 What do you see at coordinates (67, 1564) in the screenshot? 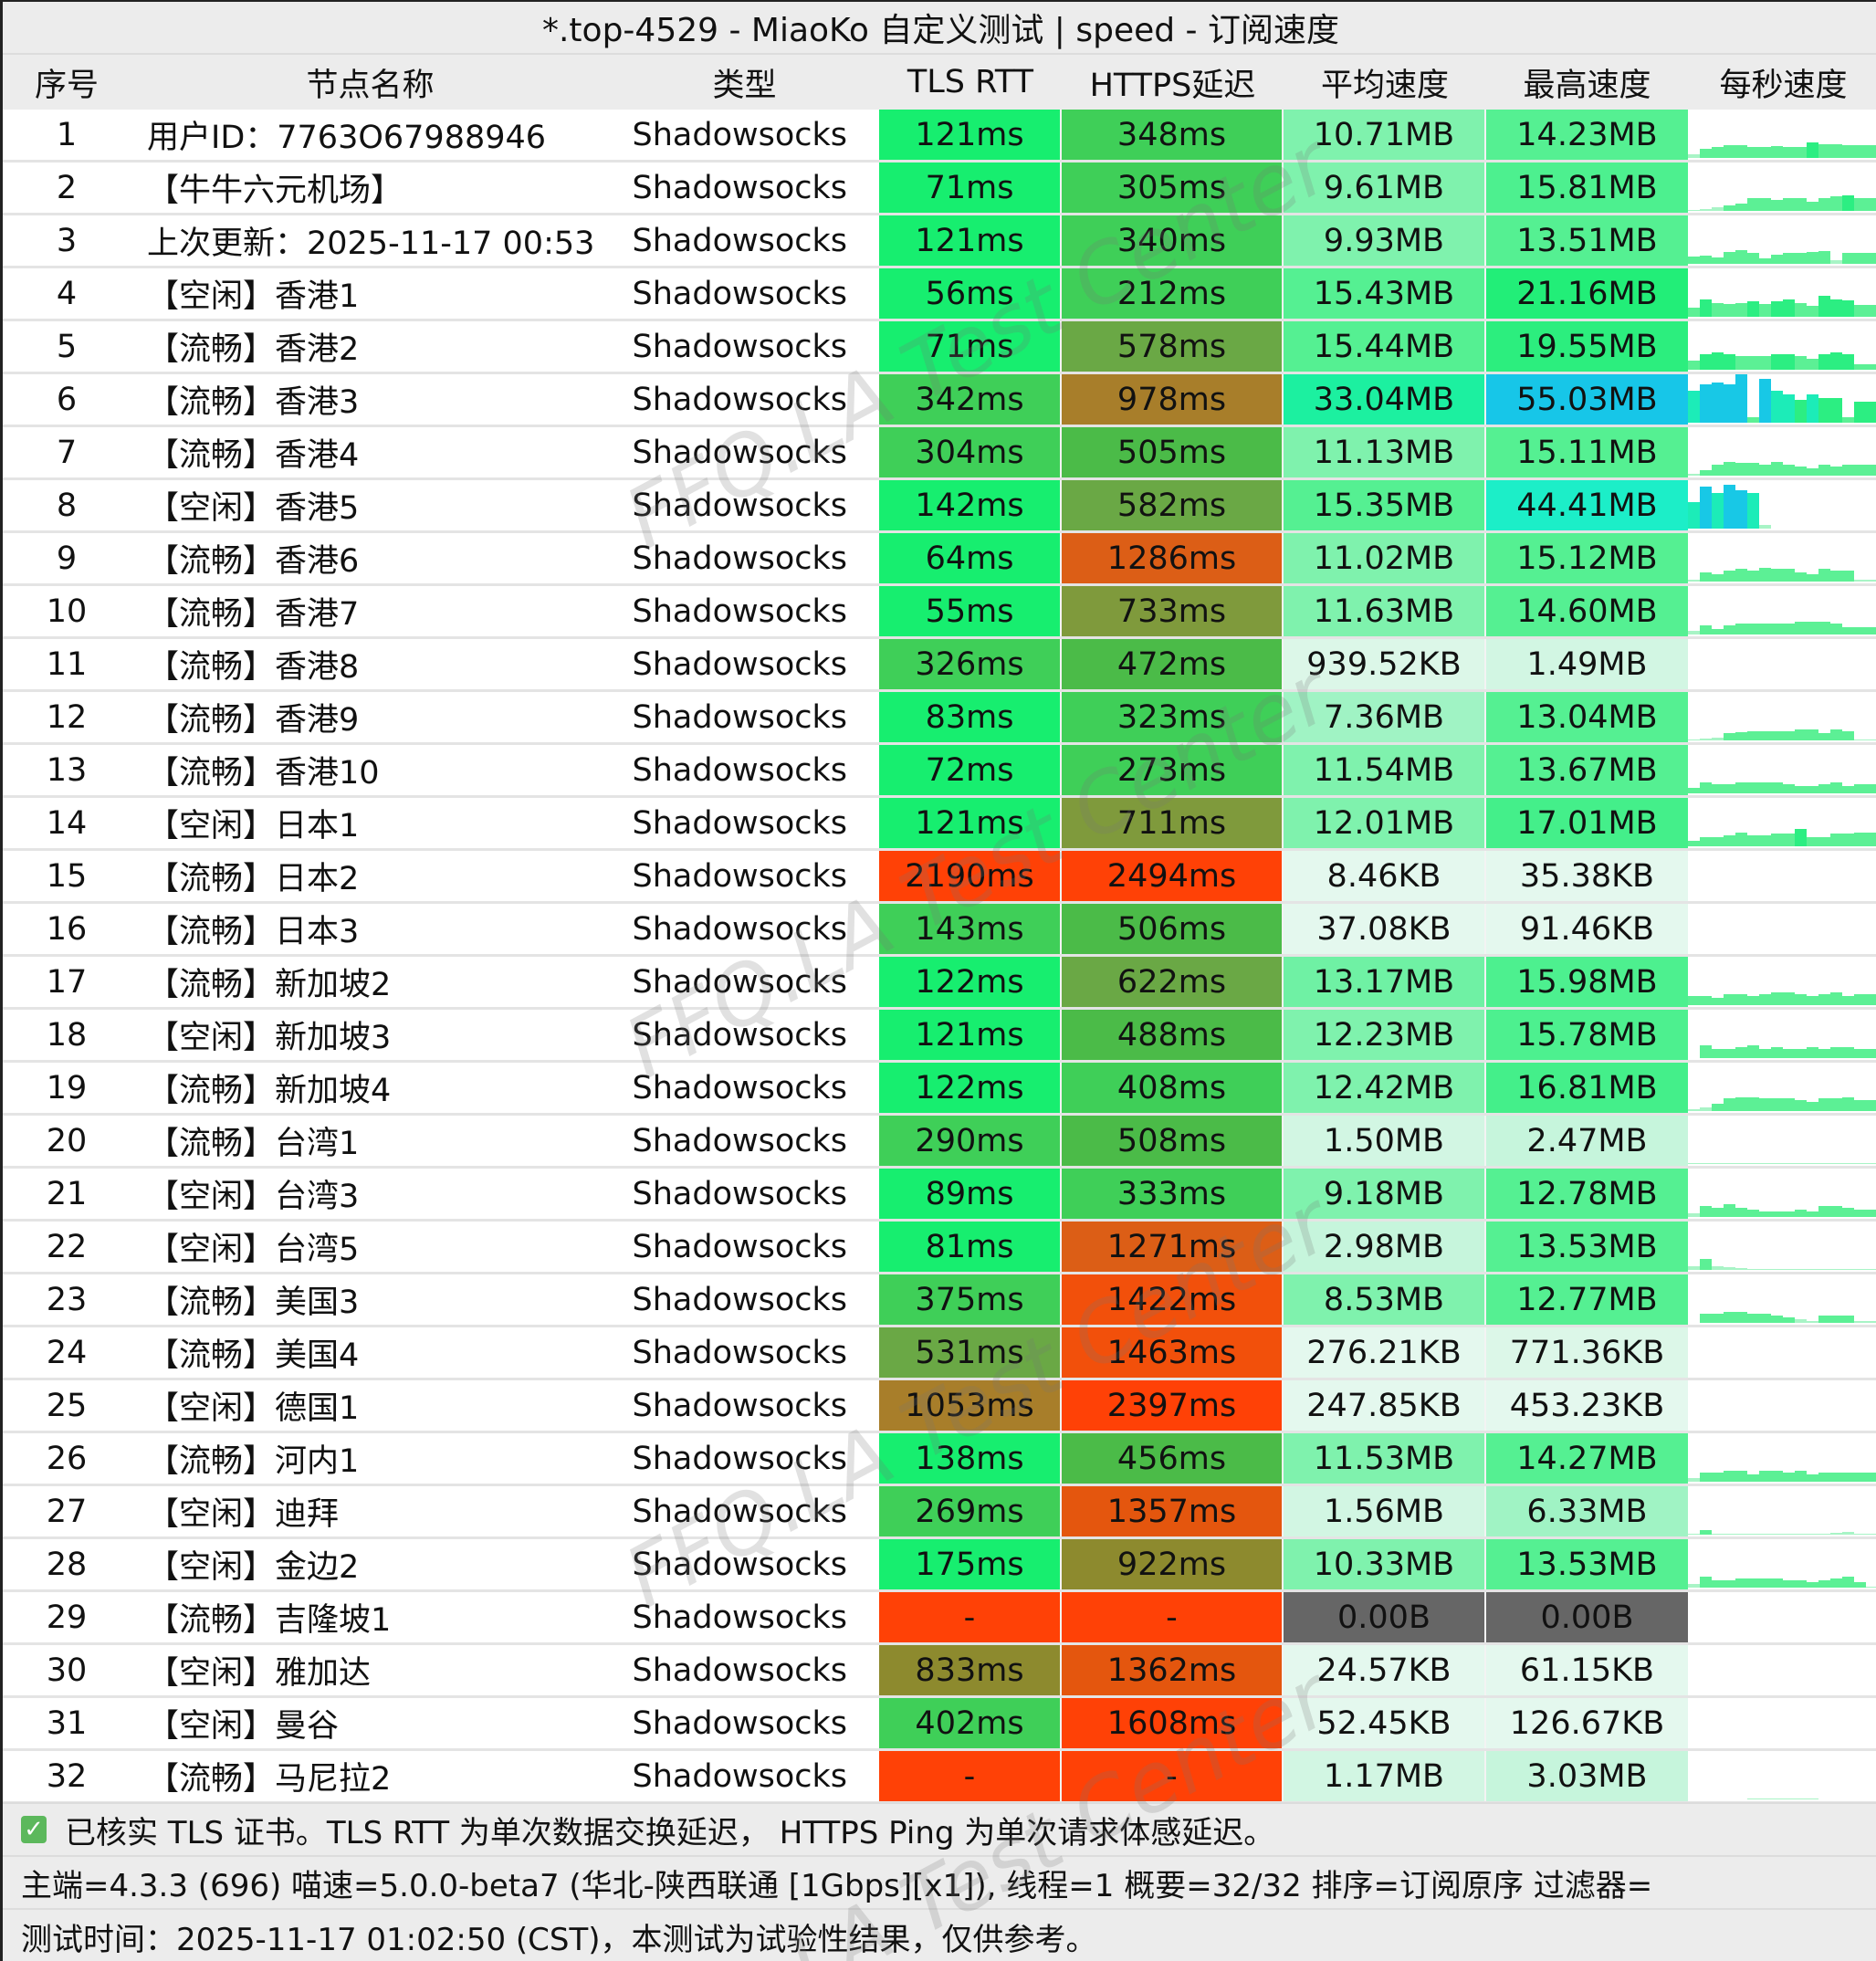
I see `row-index: 28` at bounding box center [67, 1564].